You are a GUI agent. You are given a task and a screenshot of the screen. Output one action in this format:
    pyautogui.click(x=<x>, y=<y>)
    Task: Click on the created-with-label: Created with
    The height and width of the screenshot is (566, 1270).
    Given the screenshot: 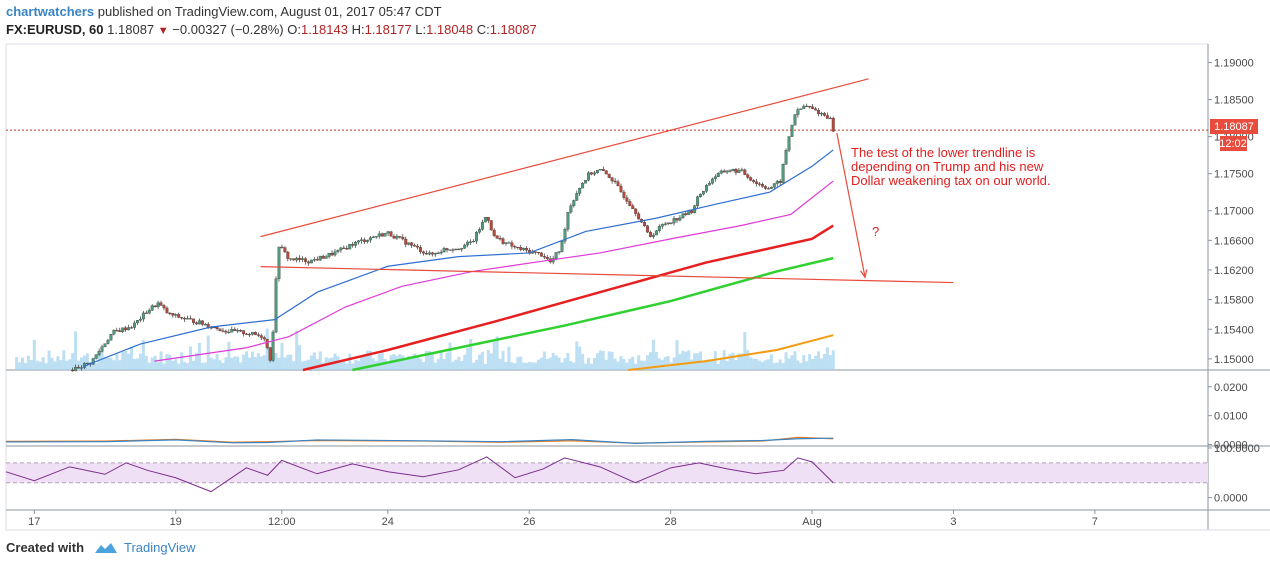 What is the action you would take?
    pyautogui.click(x=45, y=547)
    